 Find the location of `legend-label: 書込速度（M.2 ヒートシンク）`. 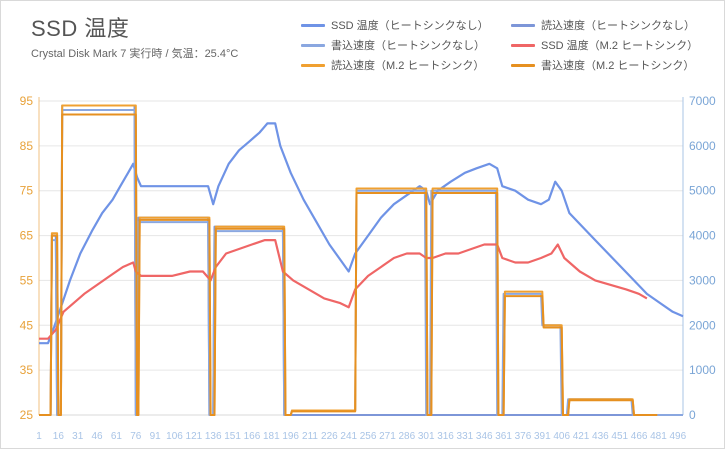

legend-label: 書込速度（M.2 ヒートシンク） is located at coordinates (618, 66).